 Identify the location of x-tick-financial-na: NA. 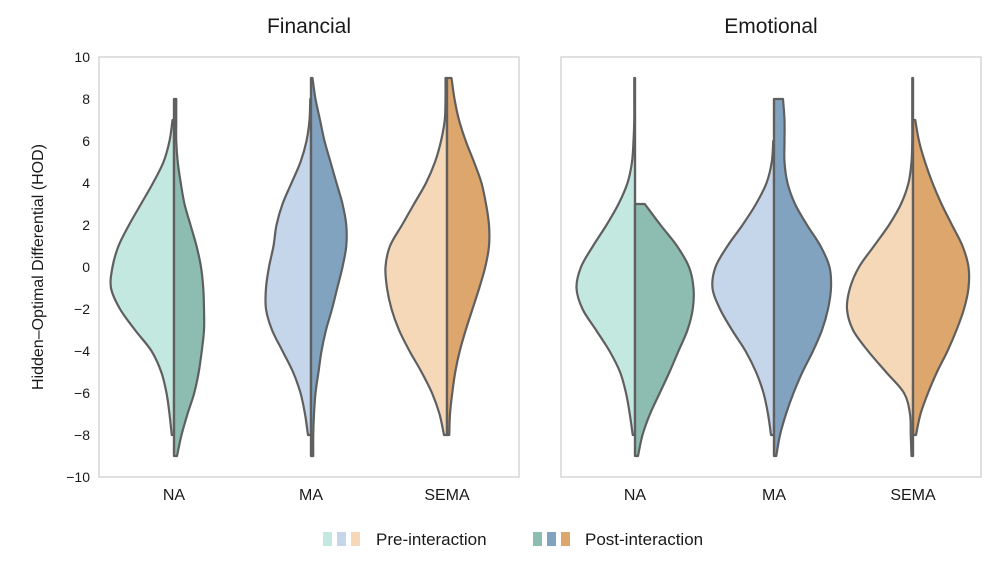
(174, 495).